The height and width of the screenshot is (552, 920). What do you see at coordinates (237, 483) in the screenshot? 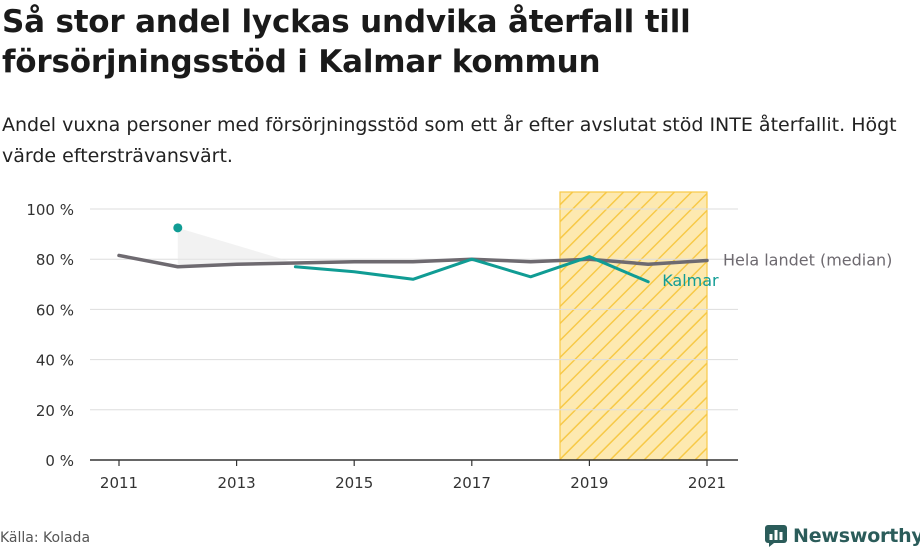
I see `x-tick-label: 2013` at bounding box center [237, 483].